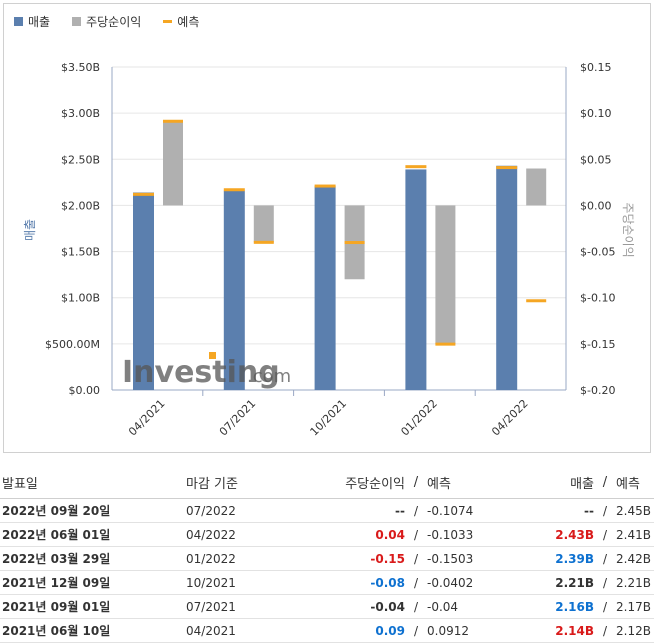 Image resolution: width=654 pixels, height=643 pixels. What do you see at coordinates (560, 630) in the screenshot?
I see `row-revenue: 2.14B` at bounding box center [560, 630].